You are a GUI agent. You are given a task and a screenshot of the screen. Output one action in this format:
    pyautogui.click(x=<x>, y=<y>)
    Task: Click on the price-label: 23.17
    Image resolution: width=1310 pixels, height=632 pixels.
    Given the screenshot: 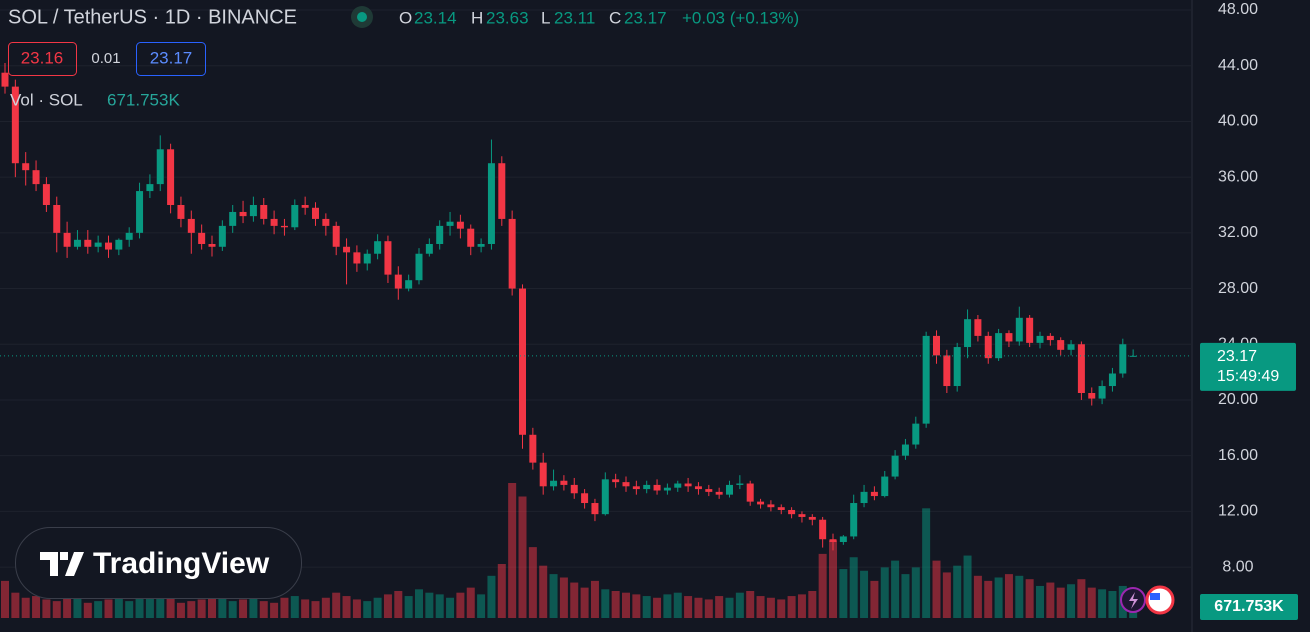 What is the action you would take?
    pyautogui.click(x=1237, y=356)
    